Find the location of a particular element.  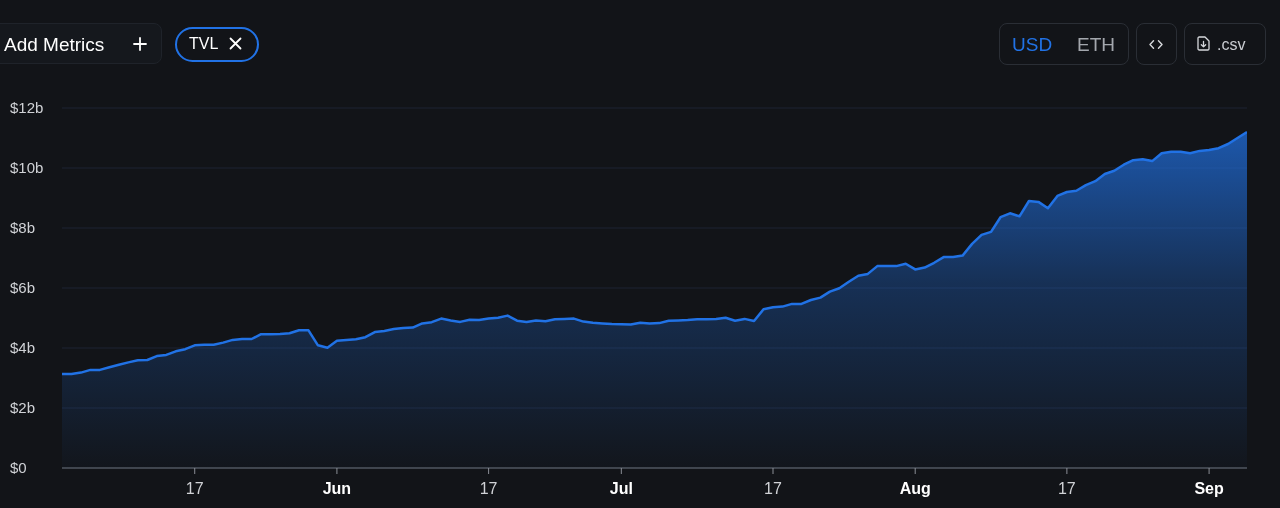

text: USD is located at coordinates (1032, 44).